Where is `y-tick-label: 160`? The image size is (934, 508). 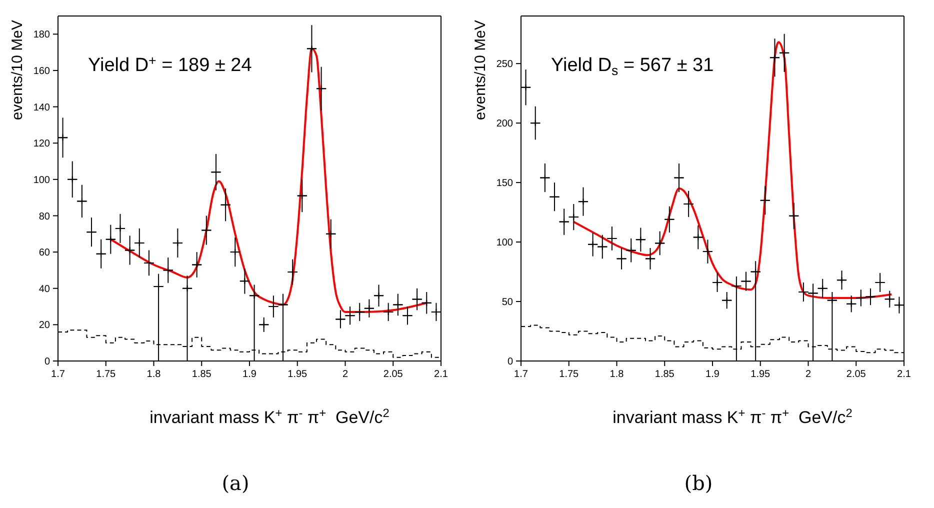
y-tick-label: 160 is located at coordinates (41, 72).